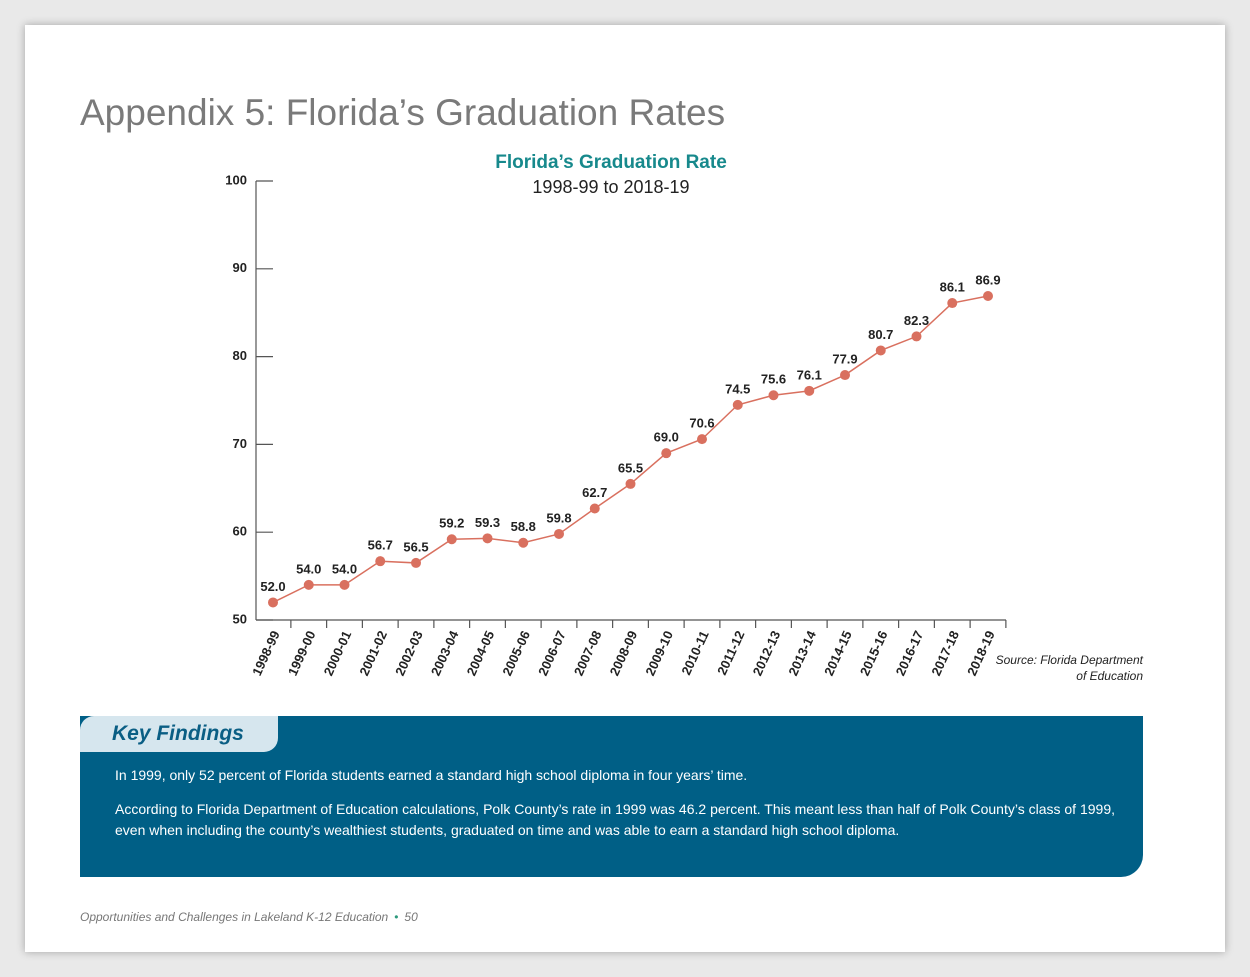 This screenshot has width=1250, height=977. I want to click on data-label: 59.8, so click(558, 517).